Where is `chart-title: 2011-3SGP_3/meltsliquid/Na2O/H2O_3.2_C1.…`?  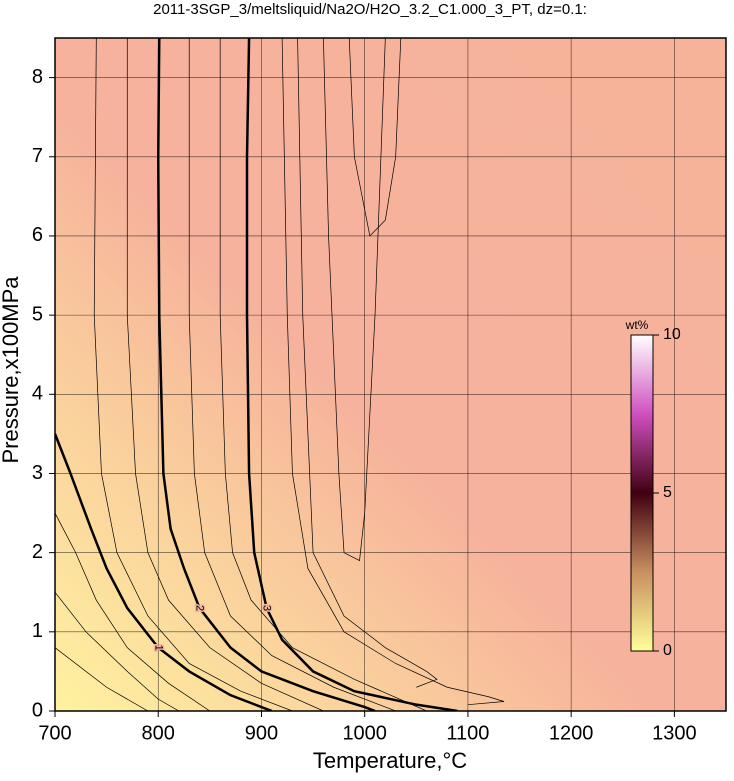 chart-title: 2011-3SGP_3/meltsliquid/Na2O/H2O_3.2_C1.… is located at coordinates (370, 9).